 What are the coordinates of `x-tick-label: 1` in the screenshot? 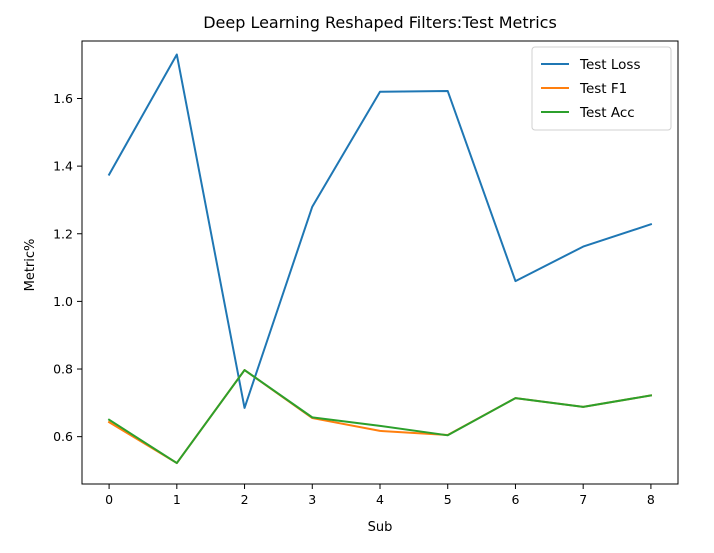 It's located at (177, 499).